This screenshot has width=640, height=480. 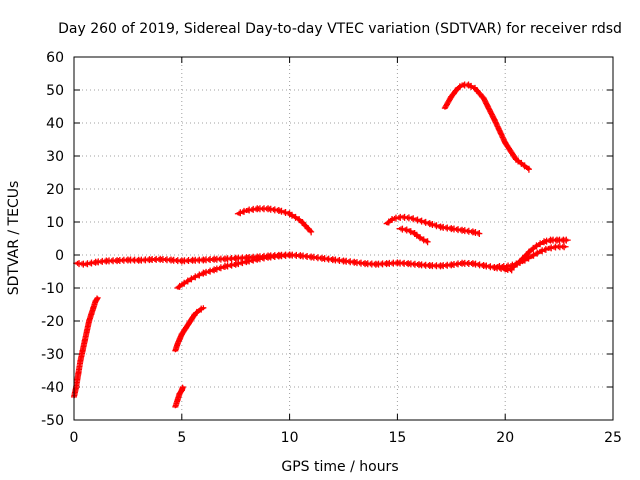 What do you see at coordinates (339, 467) in the screenshot?
I see `x-axis-label: GPS time / hours` at bounding box center [339, 467].